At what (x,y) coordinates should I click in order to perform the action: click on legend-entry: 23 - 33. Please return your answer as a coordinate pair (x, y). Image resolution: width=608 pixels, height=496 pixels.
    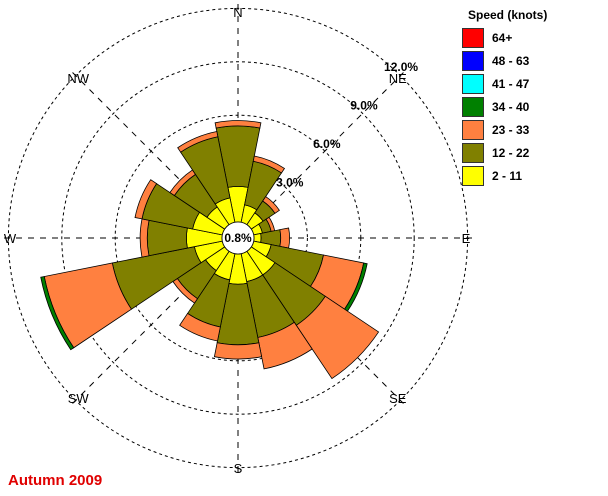
    Looking at the image, I should click on (532, 129).